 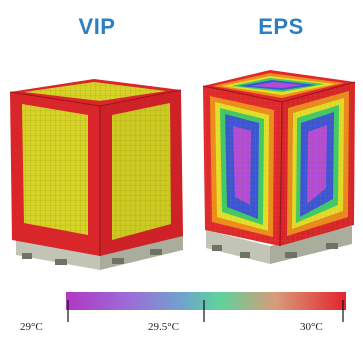 What do you see at coordinates (97, 26) in the screenshot?
I see `vip-title: VIP` at bounding box center [97, 26].